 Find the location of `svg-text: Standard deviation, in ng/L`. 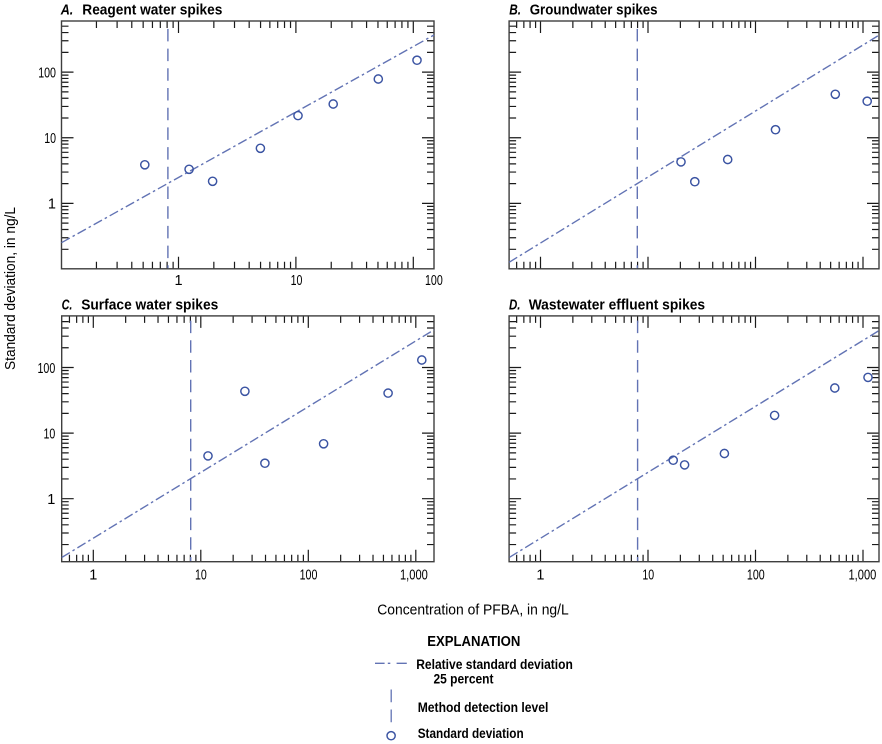

svg-text: Standard deviation, in ng/L is located at coordinates (11, 288).